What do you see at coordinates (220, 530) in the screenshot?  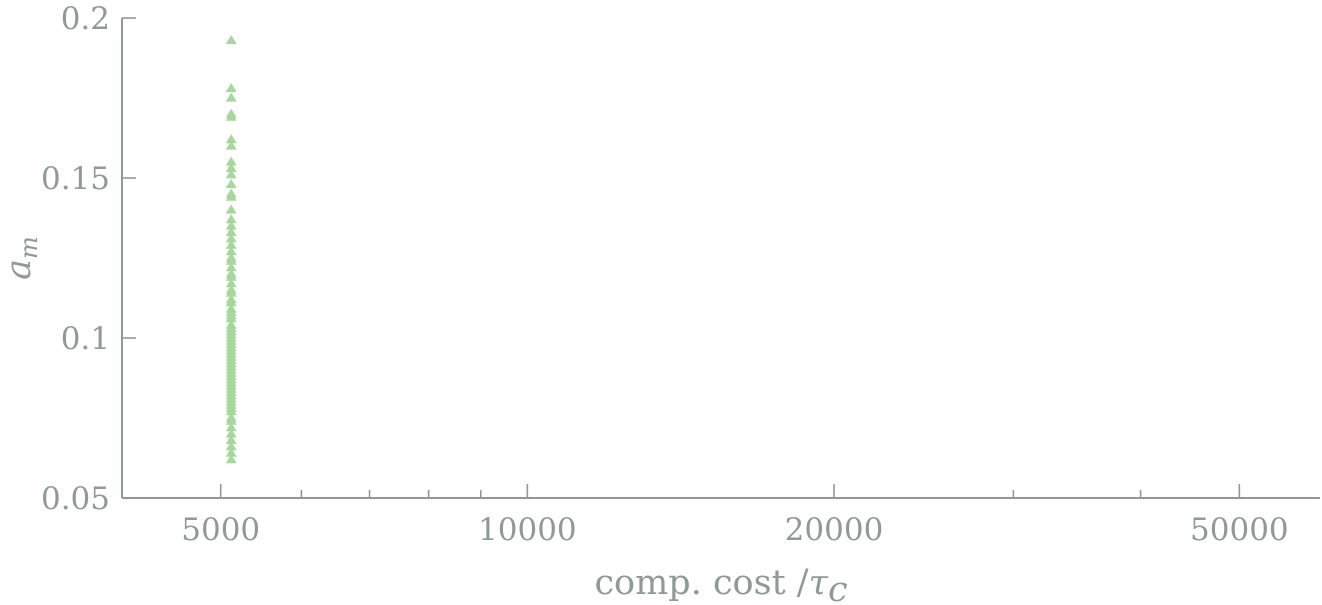 I see `x-tick-label: 5000` at bounding box center [220, 530].